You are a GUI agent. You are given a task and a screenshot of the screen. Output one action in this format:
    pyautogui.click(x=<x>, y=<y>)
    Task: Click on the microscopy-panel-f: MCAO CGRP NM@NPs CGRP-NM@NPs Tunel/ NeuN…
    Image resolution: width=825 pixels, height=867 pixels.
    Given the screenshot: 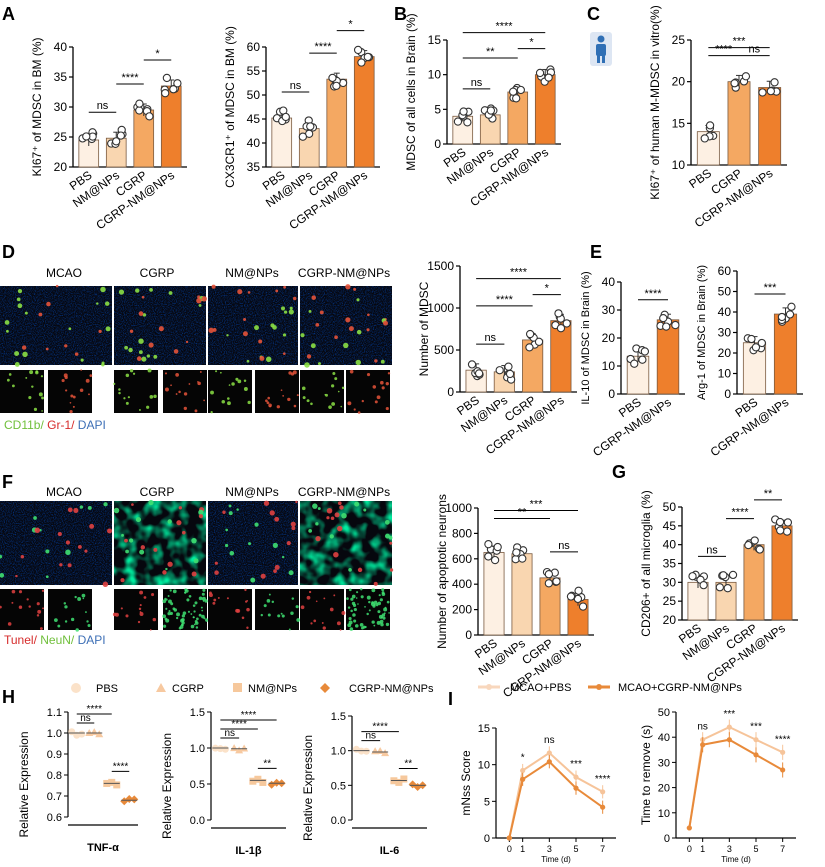 What is the action you would take?
    pyautogui.click(x=197, y=566)
    